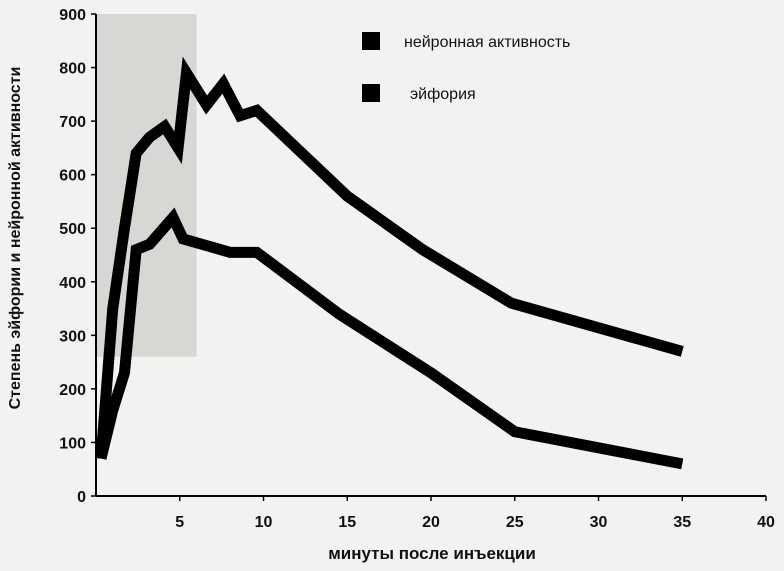 The width and height of the screenshot is (784, 571). What do you see at coordinates (682, 522) in the screenshot?
I see `x-tick-label: 35` at bounding box center [682, 522].